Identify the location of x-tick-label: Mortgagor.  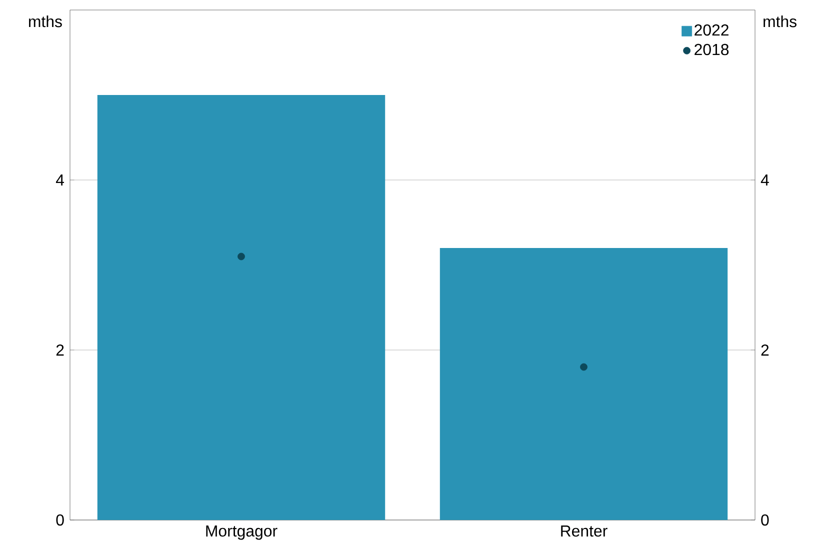
(242, 533).